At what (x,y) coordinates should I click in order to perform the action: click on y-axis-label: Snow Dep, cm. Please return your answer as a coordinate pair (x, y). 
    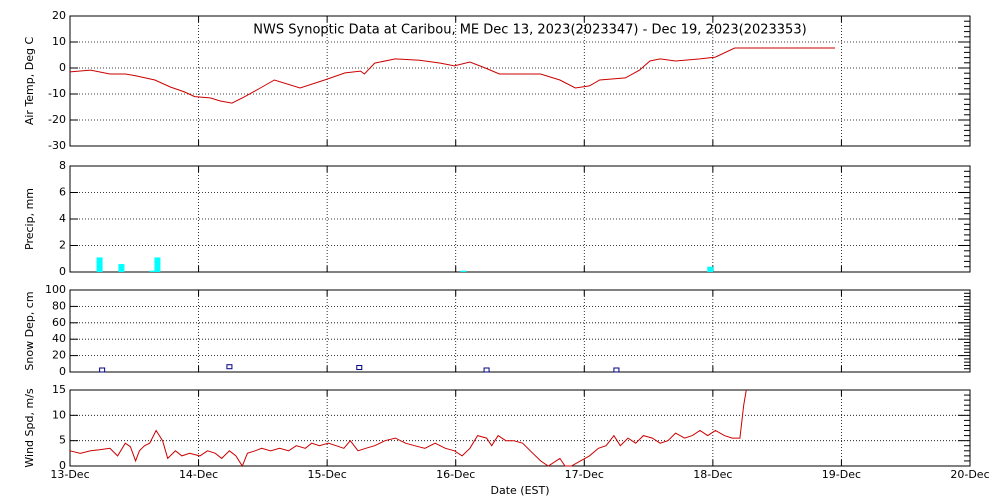
    Looking at the image, I should click on (29, 330).